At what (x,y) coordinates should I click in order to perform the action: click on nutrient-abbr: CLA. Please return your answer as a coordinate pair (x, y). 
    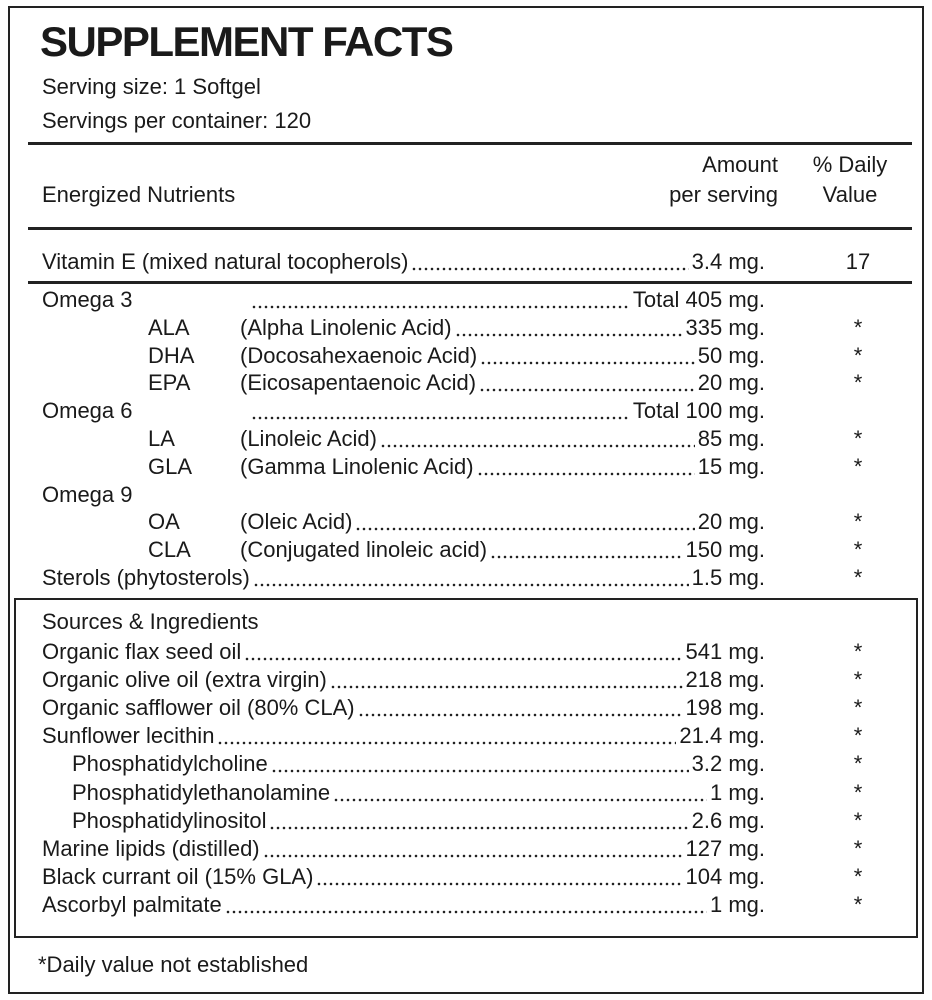
    Looking at the image, I should click on (169, 550).